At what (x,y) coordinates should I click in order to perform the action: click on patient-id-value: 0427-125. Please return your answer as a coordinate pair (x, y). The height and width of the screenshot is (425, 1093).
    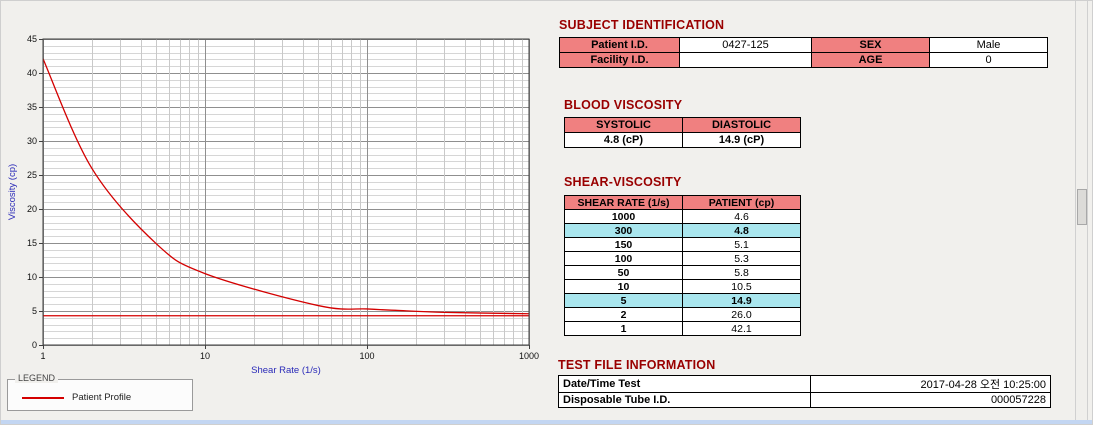
    Looking at the image, I should click on (745, 45).